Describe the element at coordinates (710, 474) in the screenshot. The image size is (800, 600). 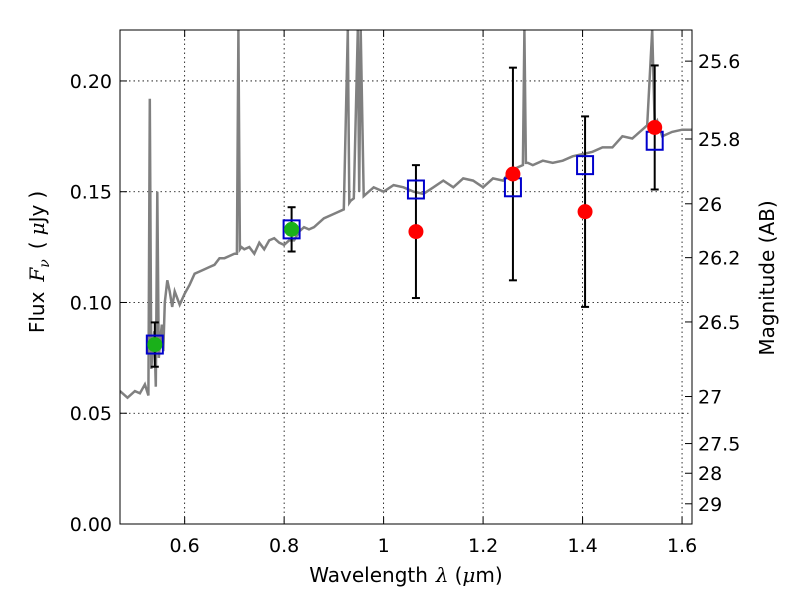
I see `y2-tick-label: 28` at that location.